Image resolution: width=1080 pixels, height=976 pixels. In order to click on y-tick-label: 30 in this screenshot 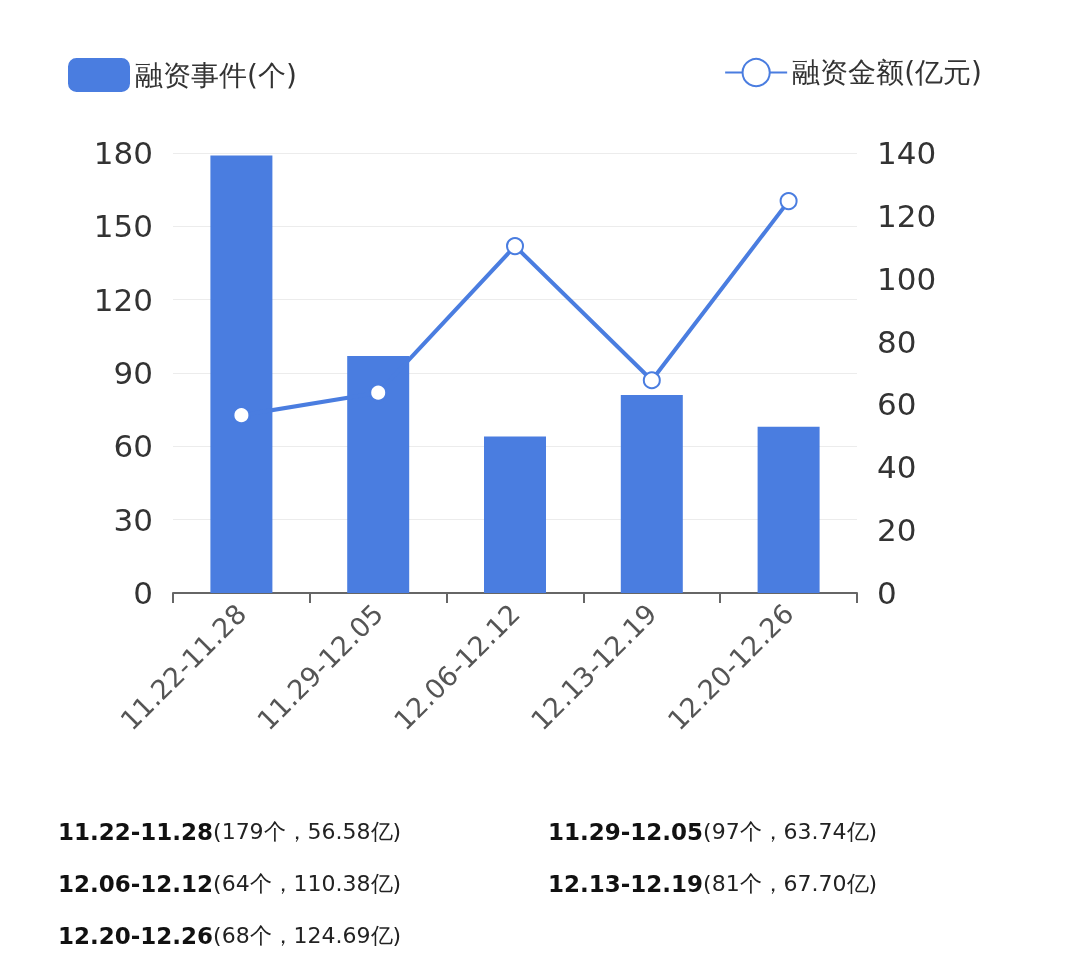, I will do `click(133, 519)`.